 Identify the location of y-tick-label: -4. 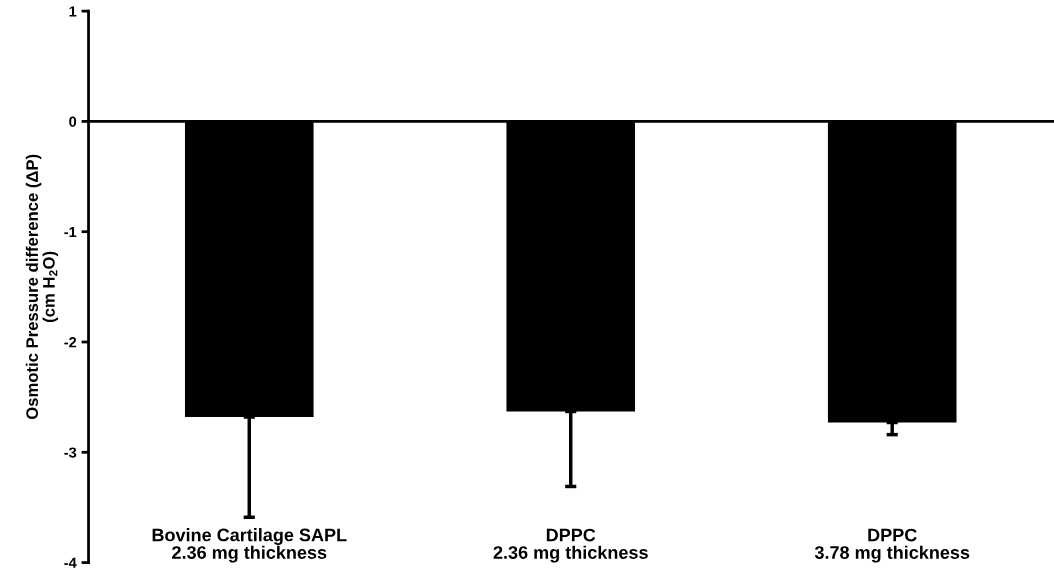
(70, 562).